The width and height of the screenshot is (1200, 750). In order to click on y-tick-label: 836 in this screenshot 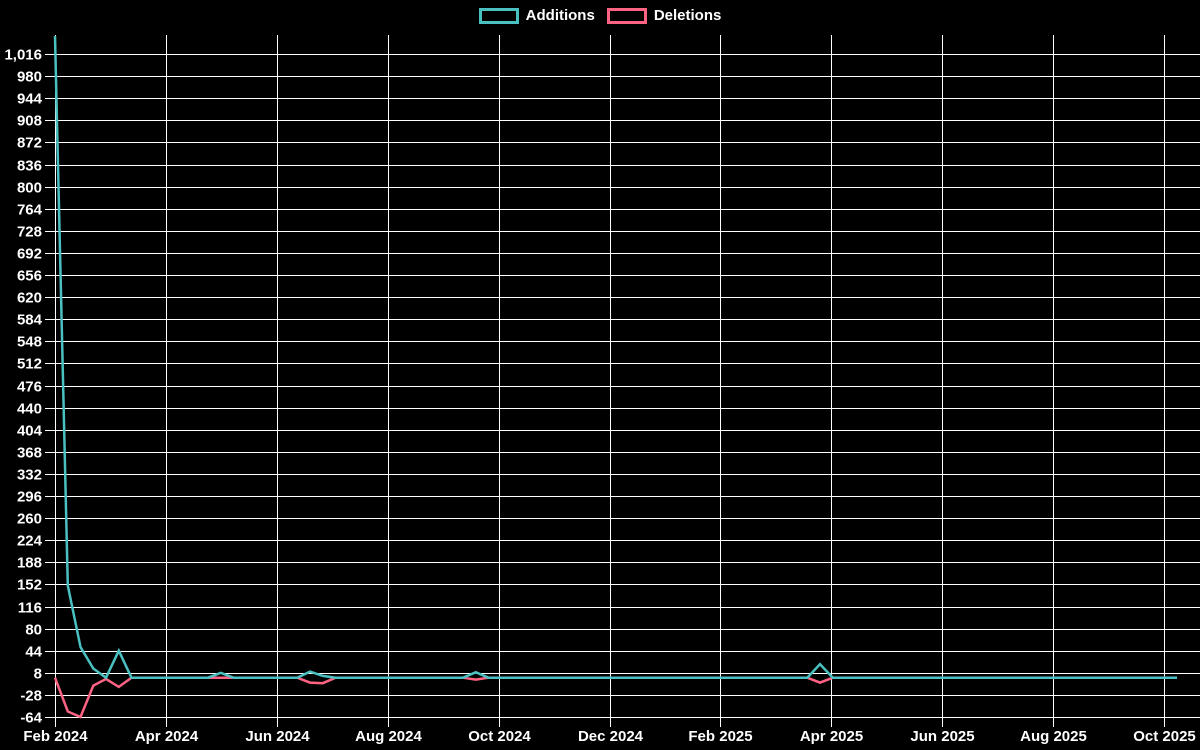, I will do `click(29, 166)`.